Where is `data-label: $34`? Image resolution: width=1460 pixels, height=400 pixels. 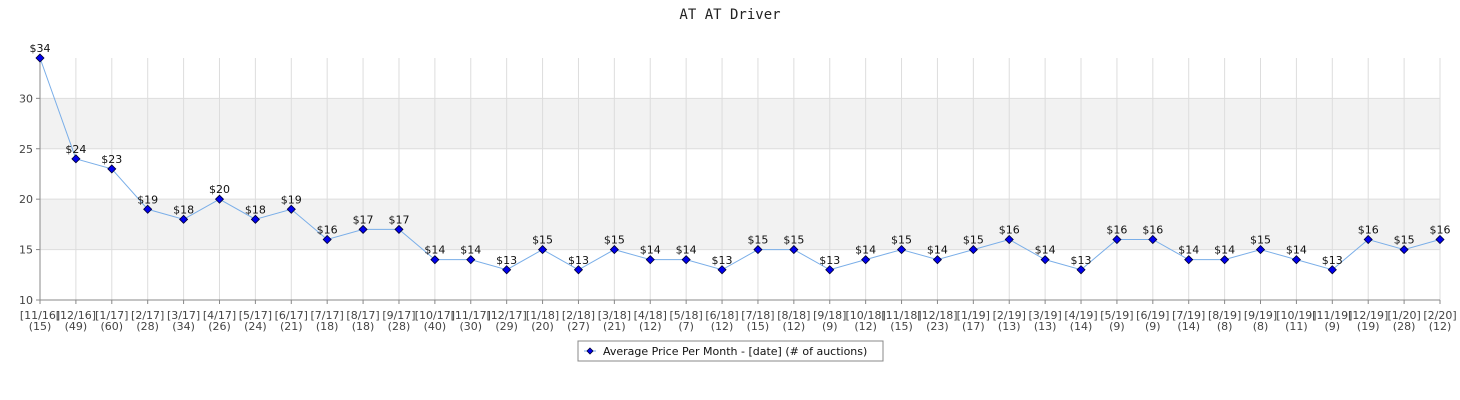 data-label: $34 is located at coordinates (40, 48).